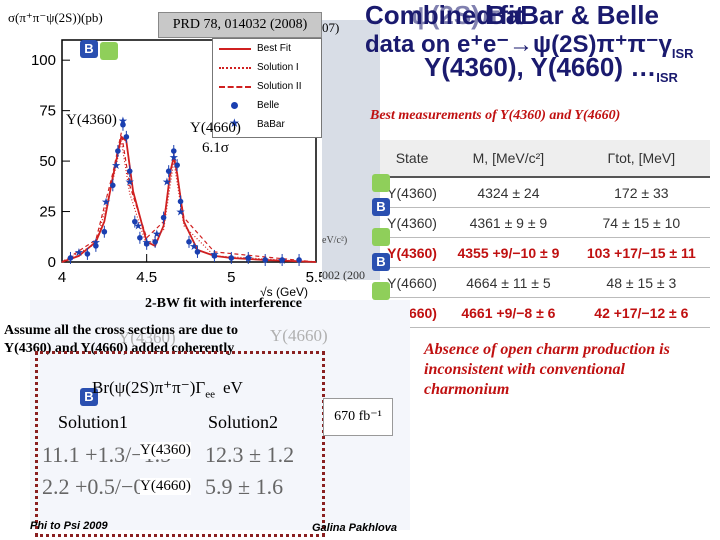  What do you see at coordinates (350, 150) in the screenshot?
I see `background-plot` at bounding box center [350, 150].